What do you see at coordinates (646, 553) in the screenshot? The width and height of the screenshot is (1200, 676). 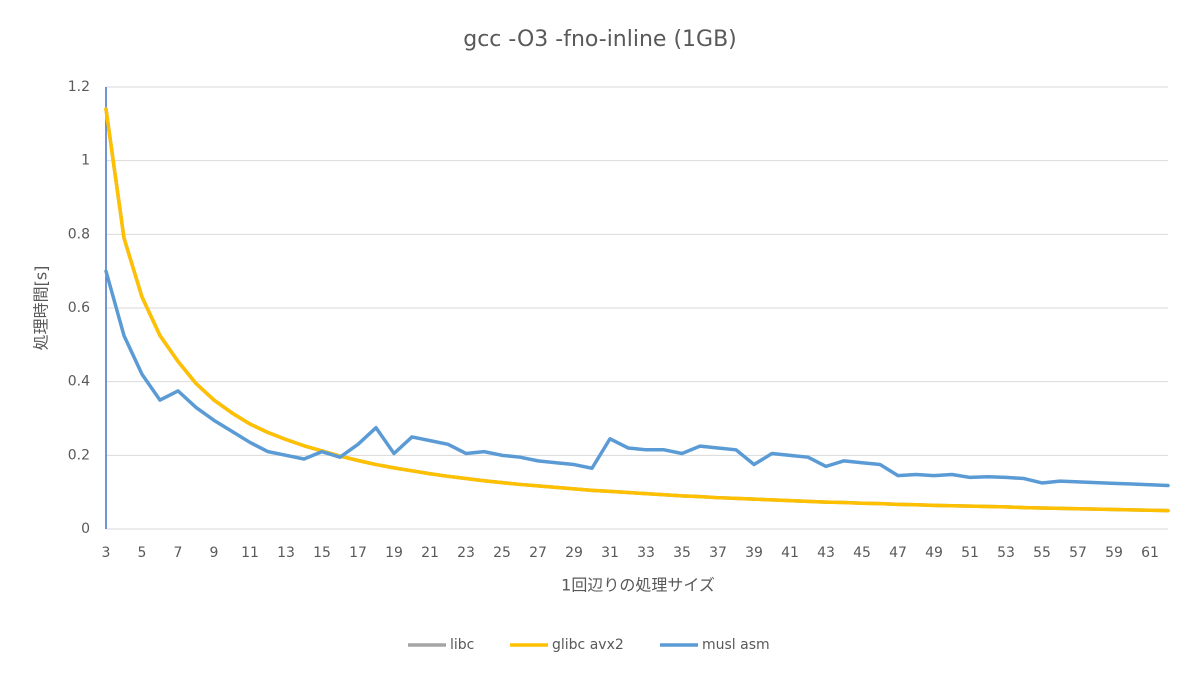 I see `x-tick-label: 33` at bounding box center [646, 553].